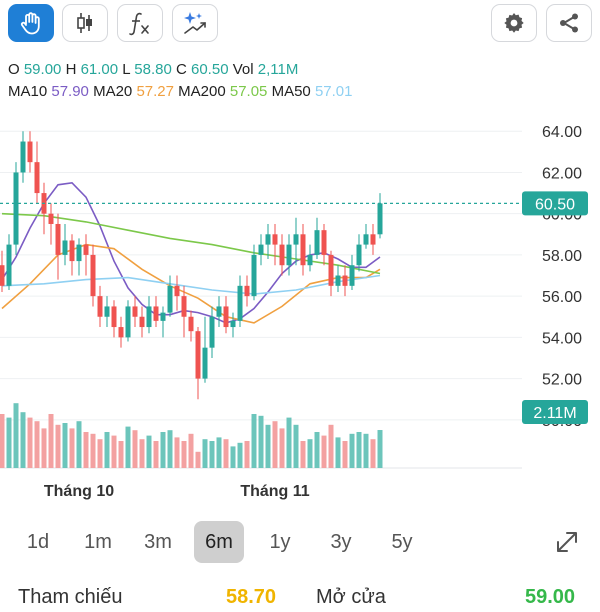  I want to click on settings-button, so click(514, 23).